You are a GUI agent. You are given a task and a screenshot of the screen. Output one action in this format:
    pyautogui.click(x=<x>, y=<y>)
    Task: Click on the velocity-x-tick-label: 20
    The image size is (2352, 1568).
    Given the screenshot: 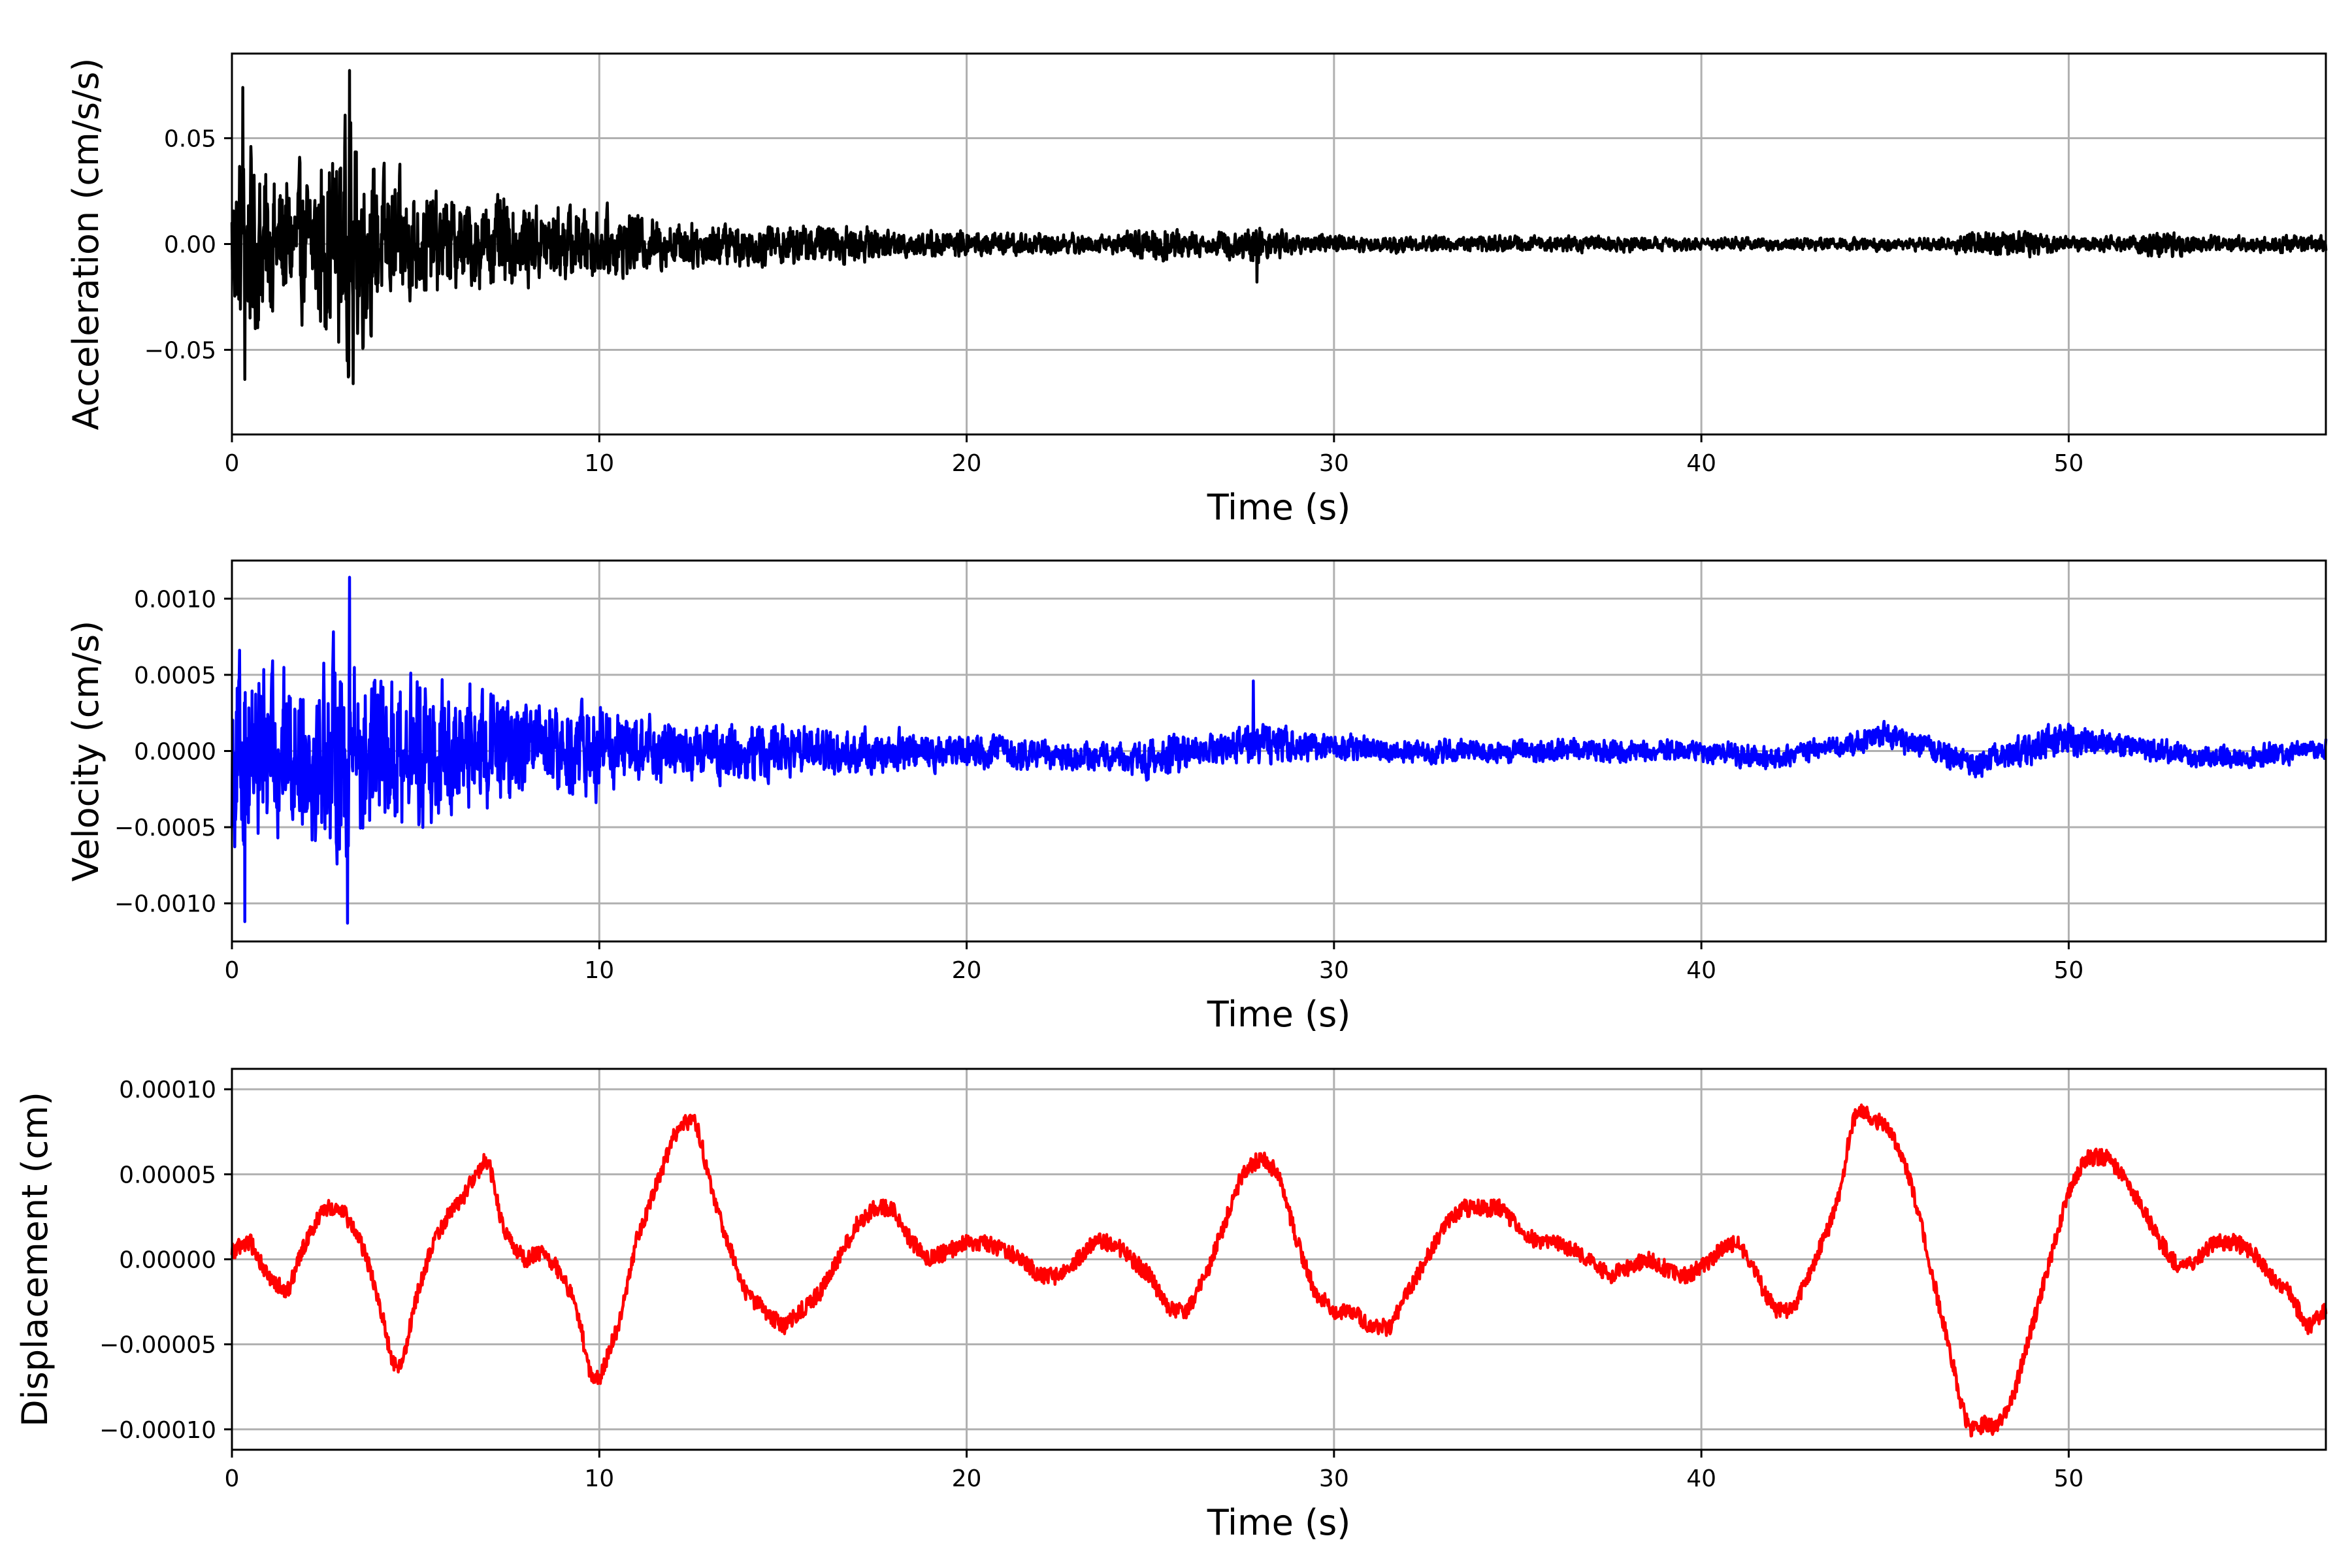 What is the action you would take?
    pyautogui.click(x=967, y=970)
    